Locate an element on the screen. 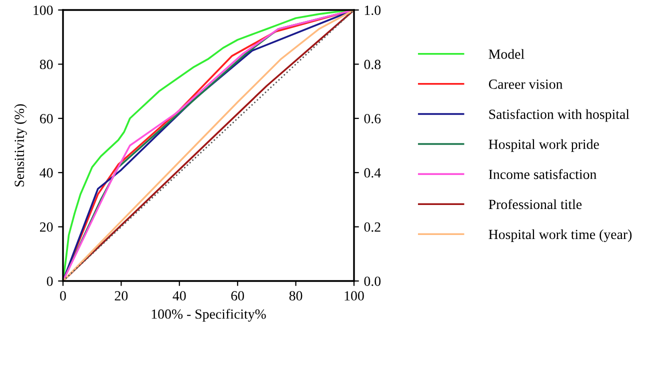  y-tick-label: 60 is located at coordinates (46, 119).